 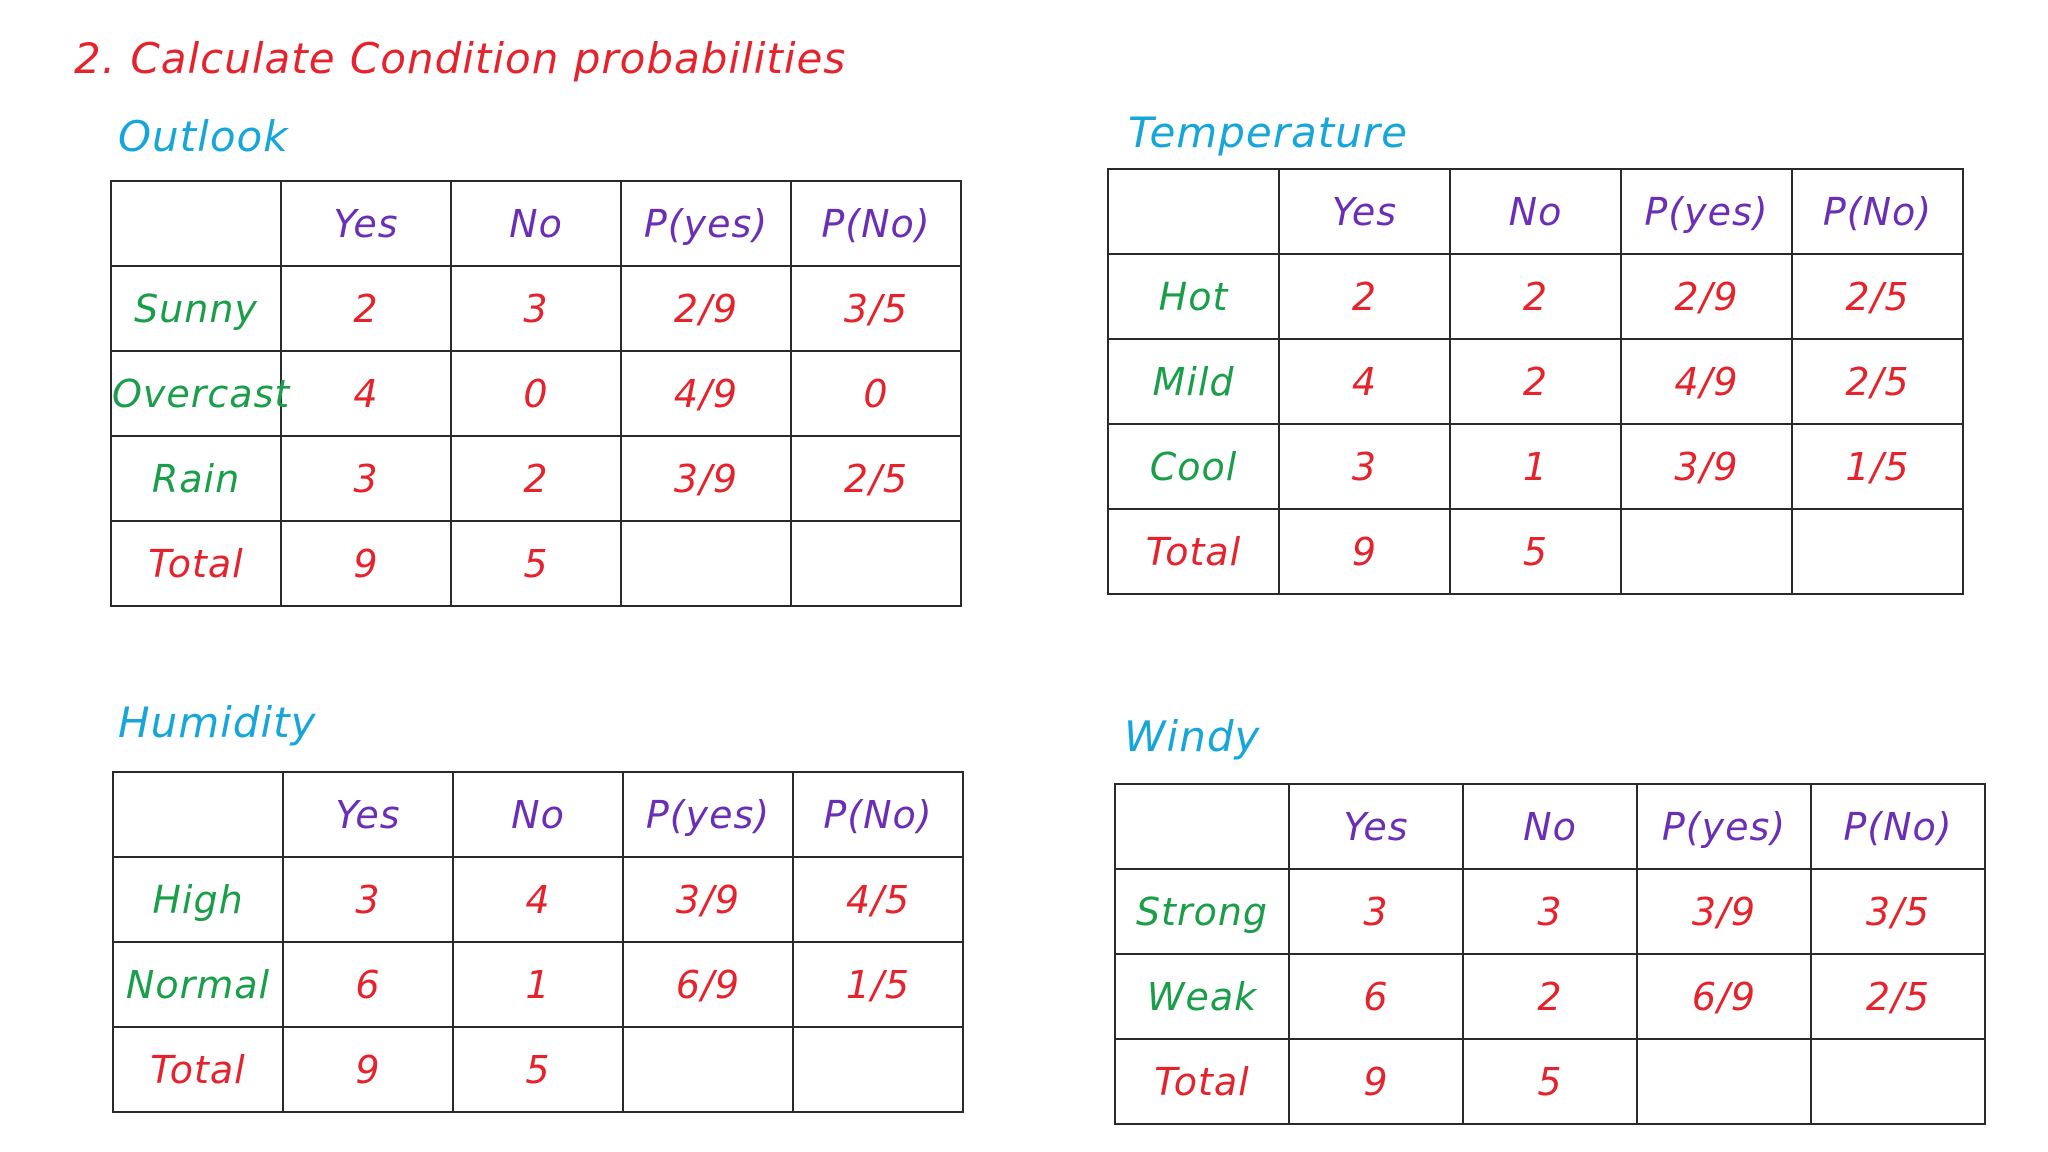 I want to click on row-label: Sunny, so click(x=196, y=308).